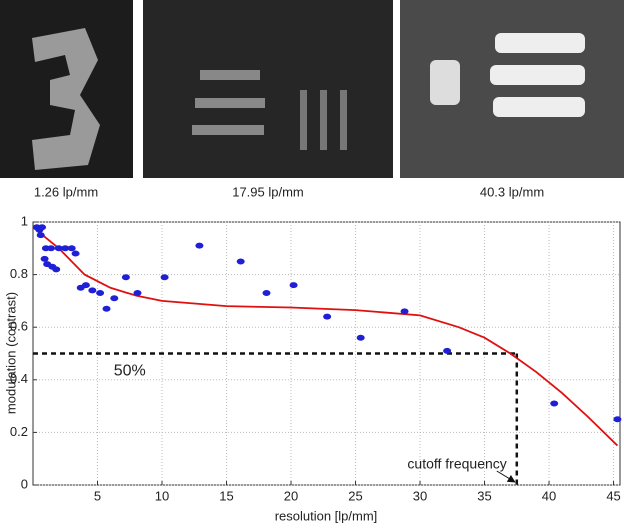 The width and height of the screenshot is (624, 532). Describe the element at coordinates (19, 326) in the screenshot. I see `y-tick-label: 0.6` at that location.